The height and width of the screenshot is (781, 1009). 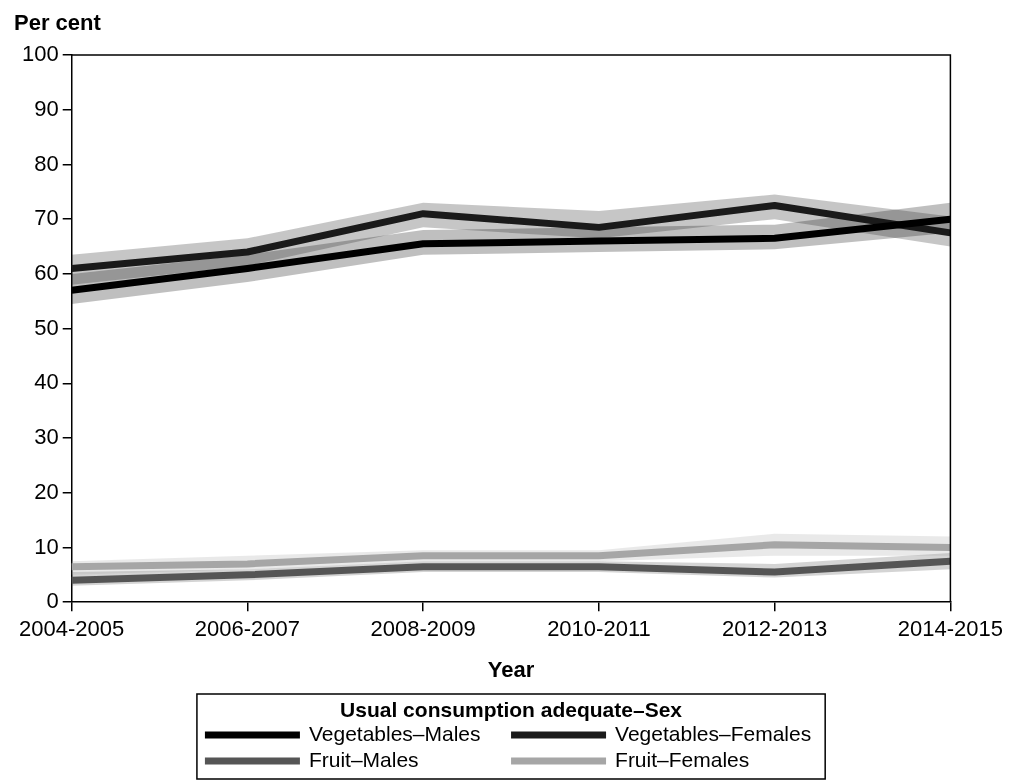 I want to click on y-axis-title: Per cent, so click(x=58, y=23).